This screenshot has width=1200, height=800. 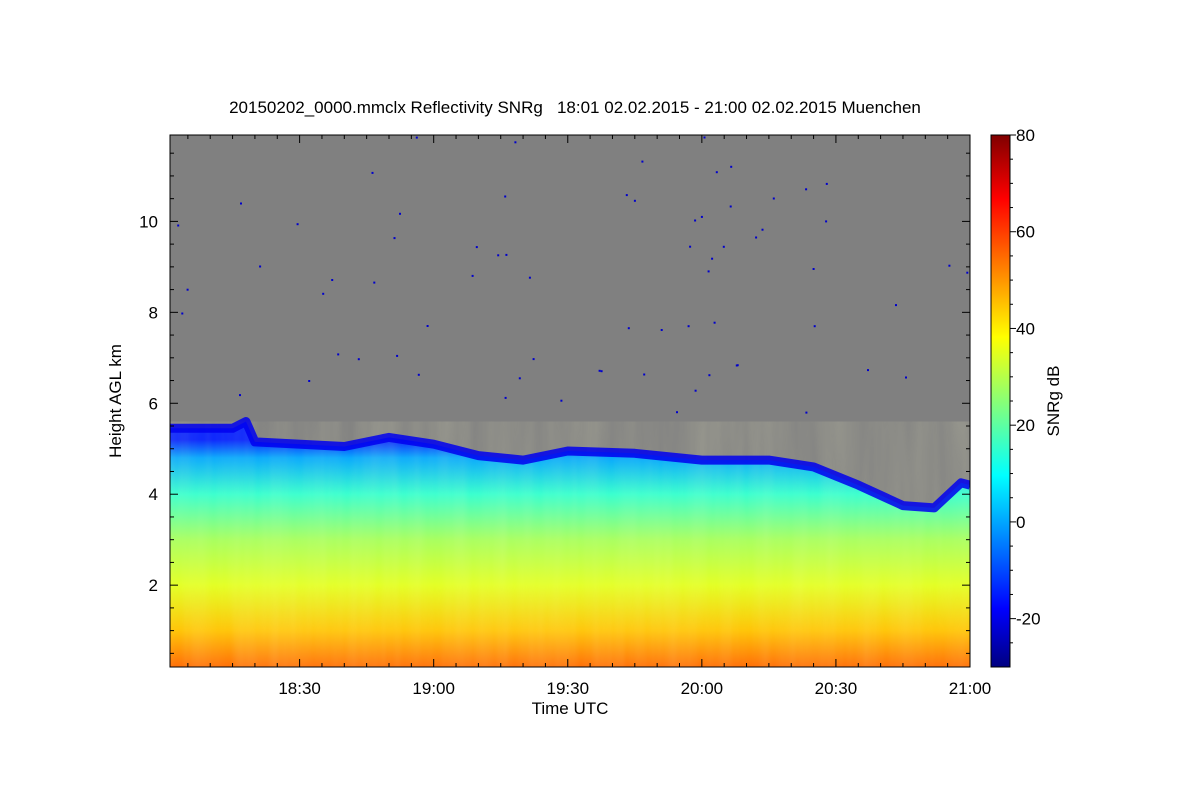 What do you see at coordinates (567, 688) in the screenshot?
I see `x-tick-label: 19:30` at bounding box center [567, 688].